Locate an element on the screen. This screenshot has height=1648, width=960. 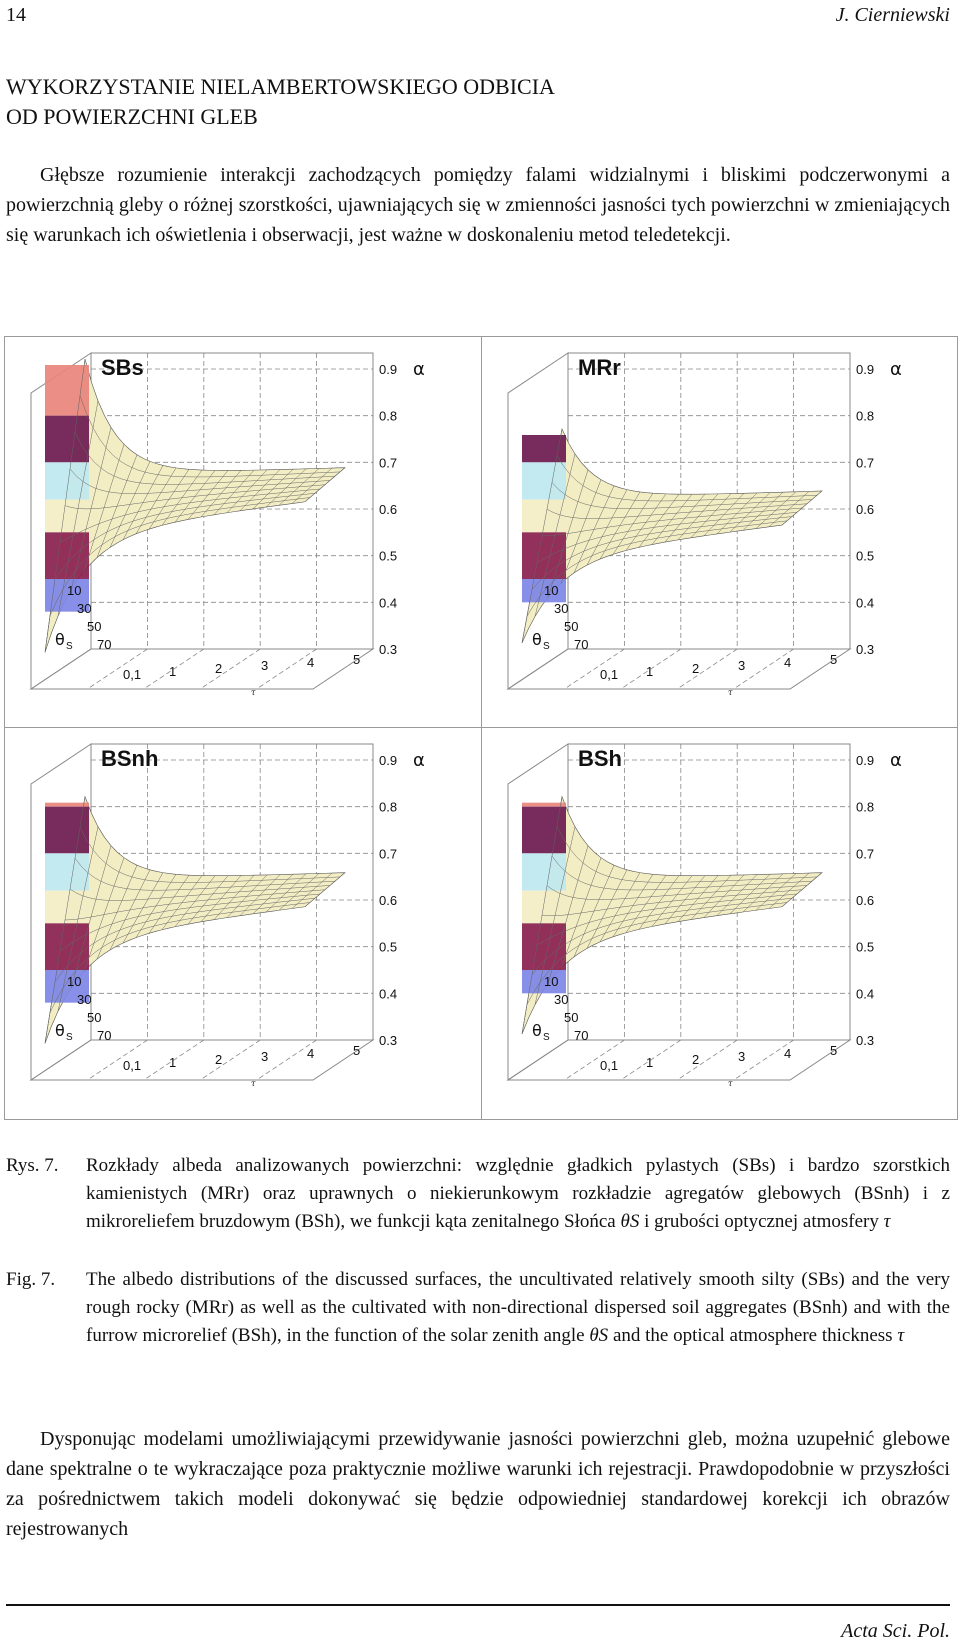
surface-mesh is located at coordinates (195, 505).